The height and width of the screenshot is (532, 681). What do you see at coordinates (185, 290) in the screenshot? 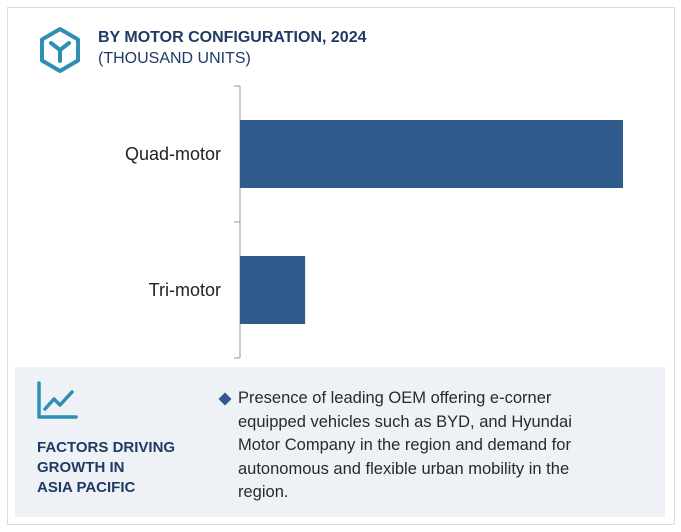
I see `category-label: Tri-motor` at bounding box center [185, 290].